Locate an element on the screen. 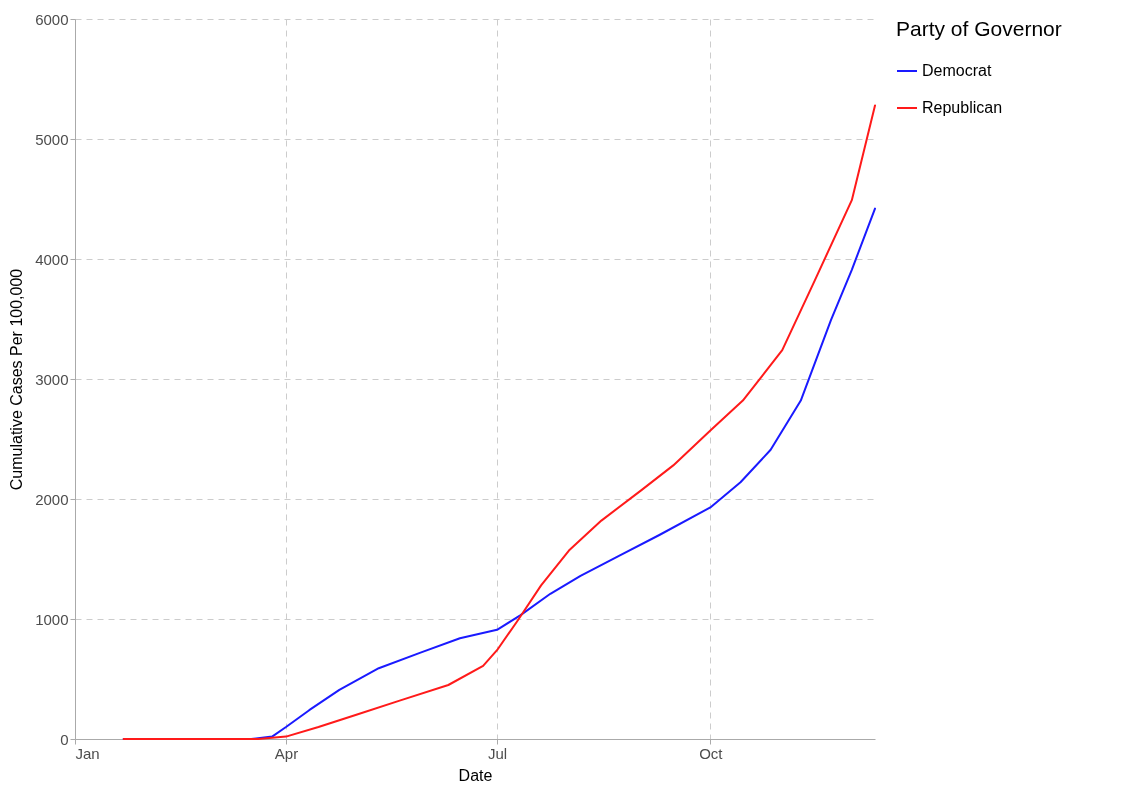 The width and height of the screenshot is (1138, 794). y-tick-label: 0 is located at coordinates (64, 739).